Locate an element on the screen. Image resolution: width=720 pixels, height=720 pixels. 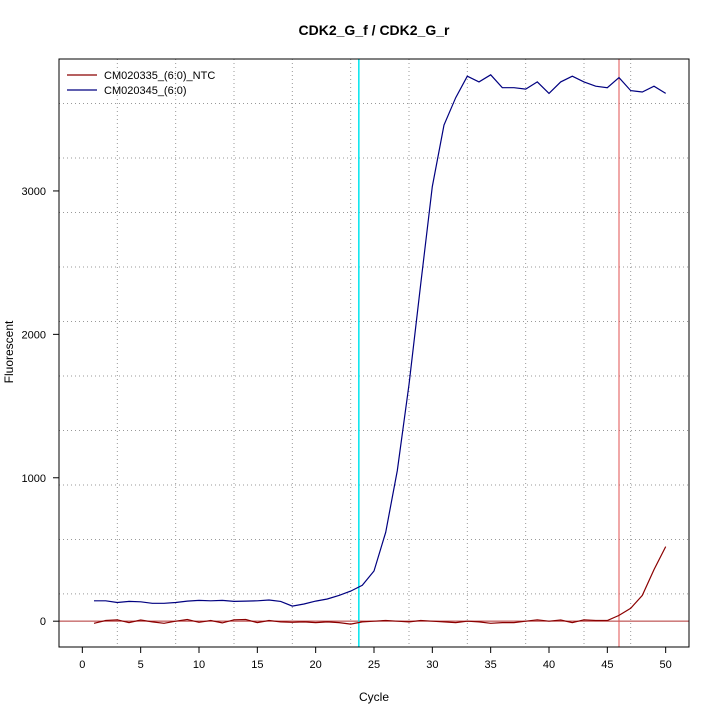
x-axis: 0 5 10 15 20 25 30 35 40 45 50 is located at coordinates (375, 658).